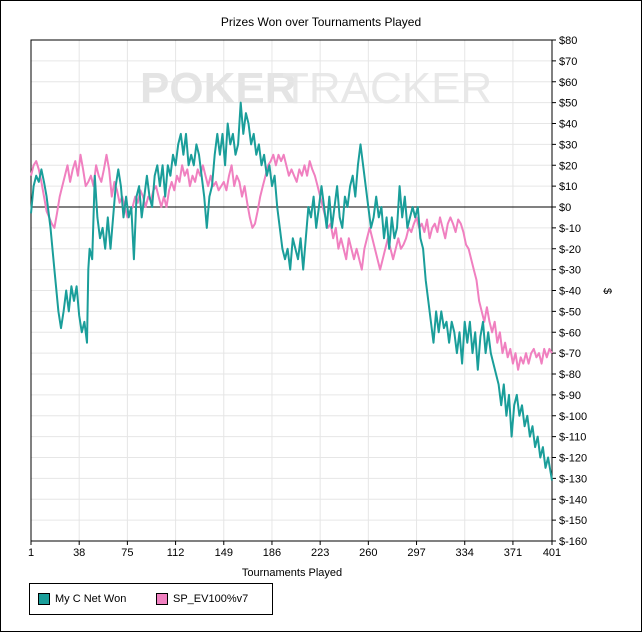 The image size is (642, 632). I want to click on x-tick-label: 186, so click(272, 553).